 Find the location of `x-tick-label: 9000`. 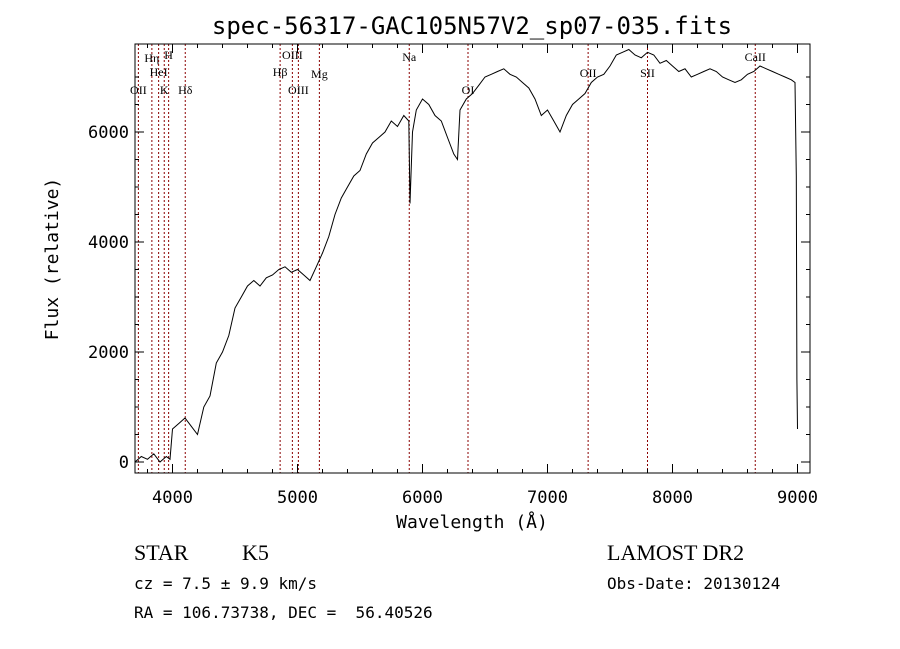

x-tick-label: 9000 is located at coordinates (797, 498).